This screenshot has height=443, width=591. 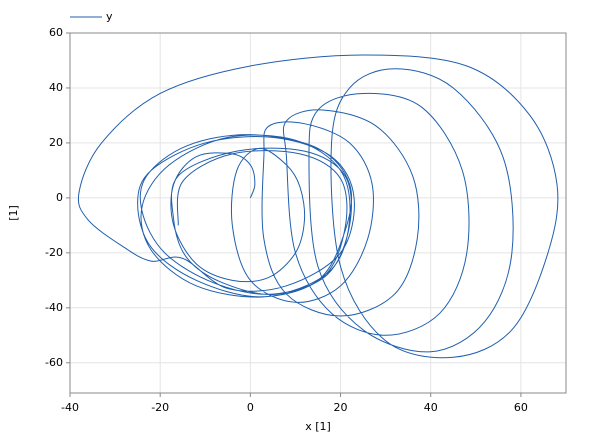 I want to click on x-tick-label: 20, so click(x=341, y=407).